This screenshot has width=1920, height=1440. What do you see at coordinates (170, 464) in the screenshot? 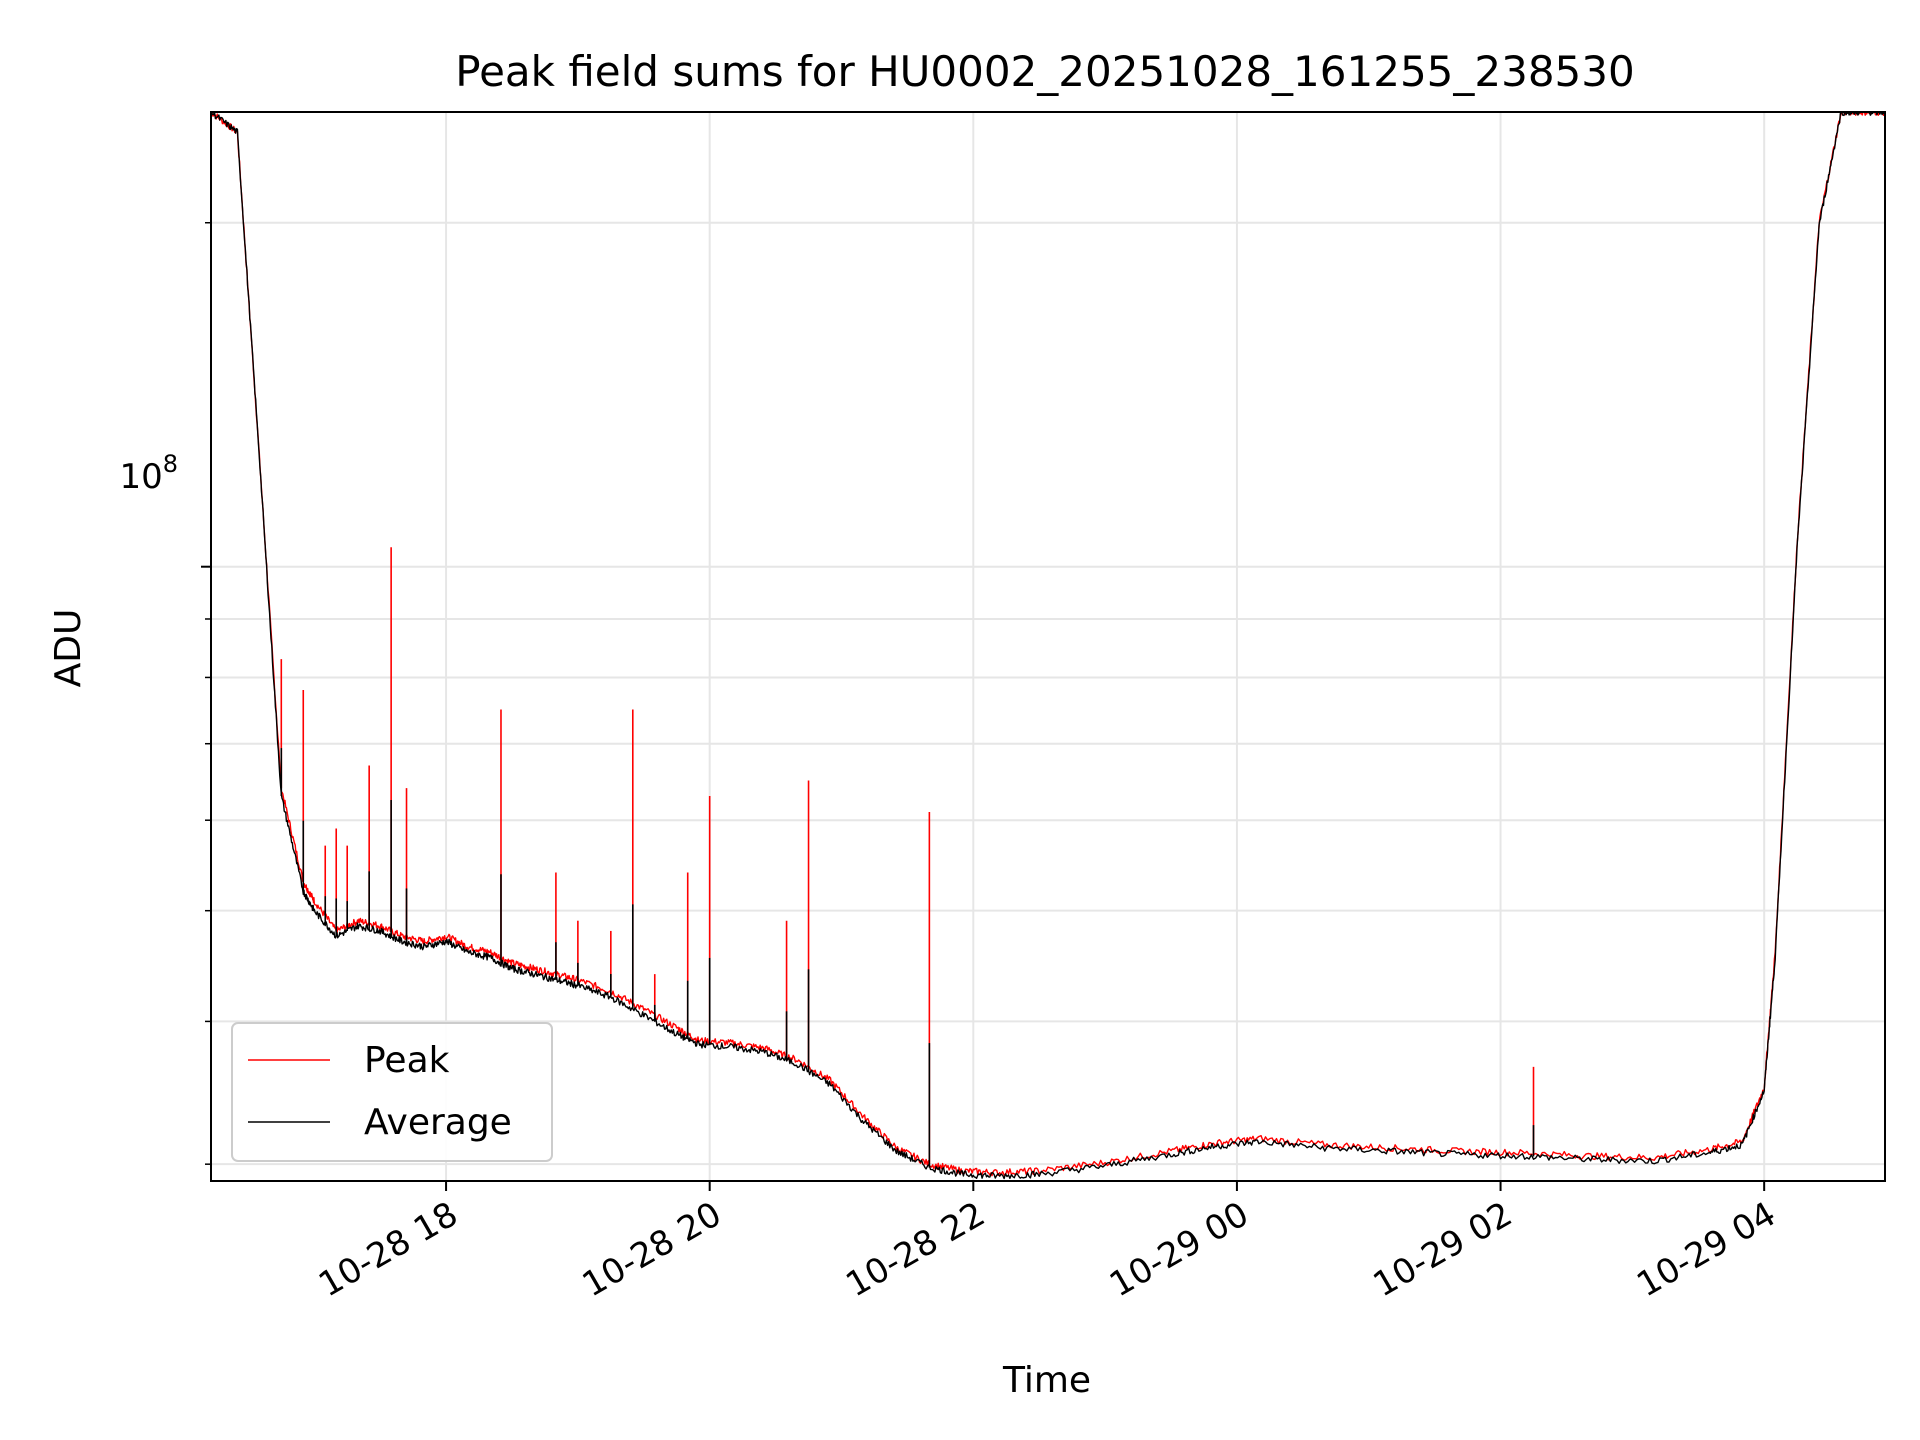
I see `y-tick-exponent: 8` at bounding box center [170, 464].